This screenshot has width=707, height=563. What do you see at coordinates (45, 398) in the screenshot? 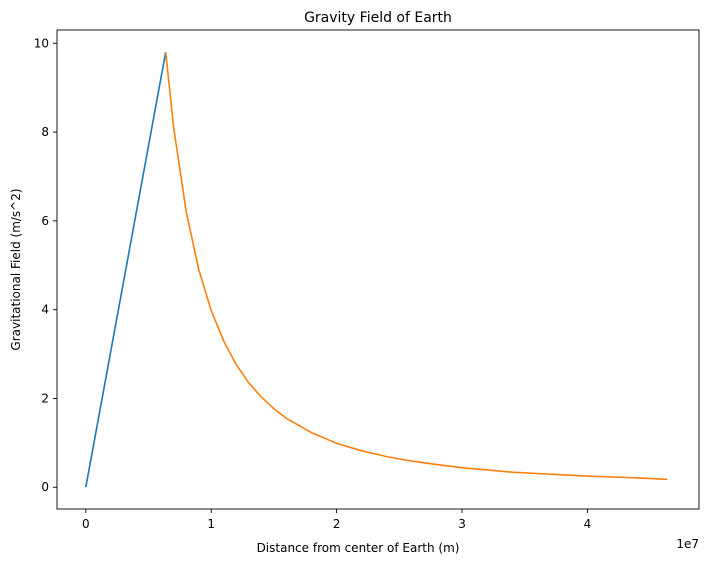
I see `y-tick-label: 2` at bounding box center [45, 398].